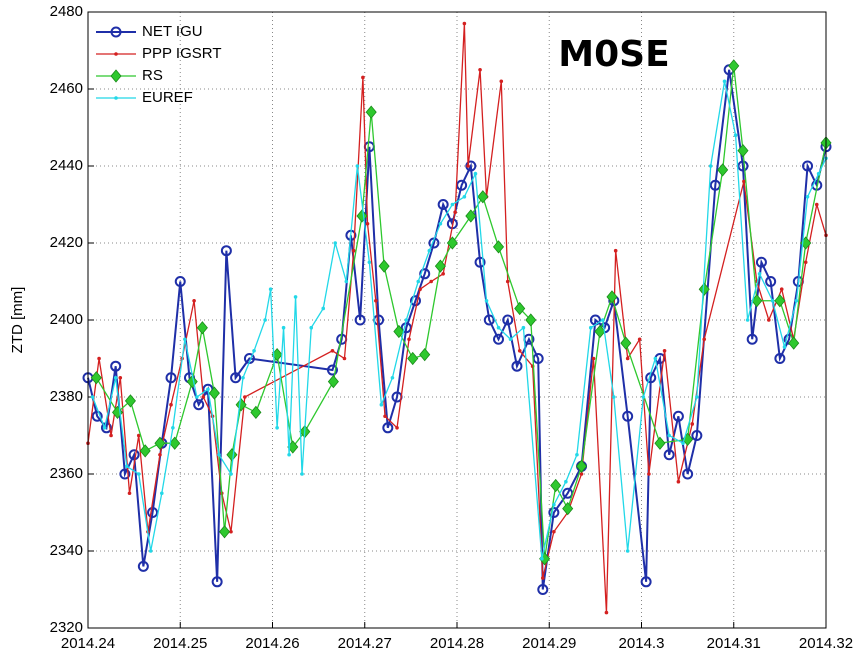 Image resolution: width=858 pixels, height=658 pixels. I want to click on legend: NET IGU PPP IGSRT RS EUREF, so click(158, 64).